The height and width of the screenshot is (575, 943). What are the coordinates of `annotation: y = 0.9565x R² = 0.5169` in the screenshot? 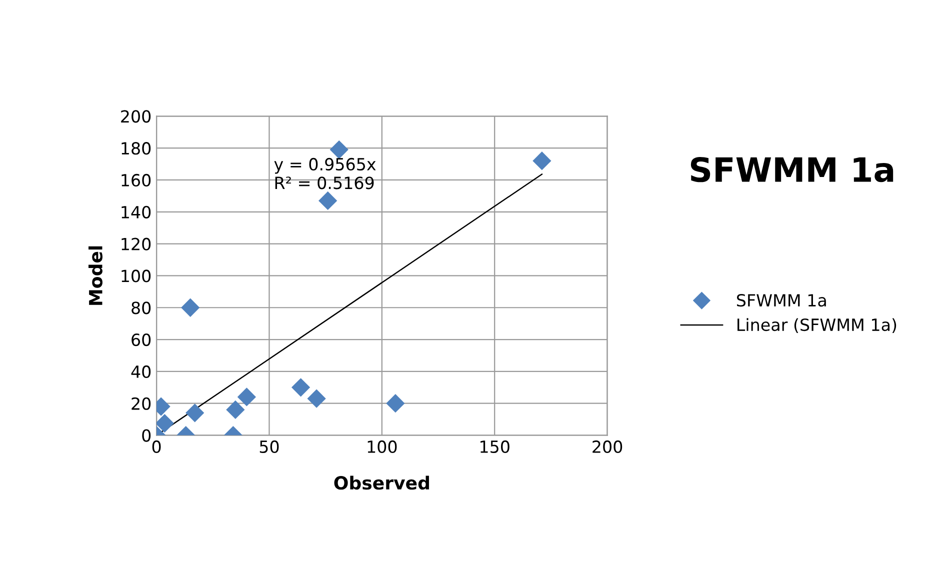 It's located at (325, 174).